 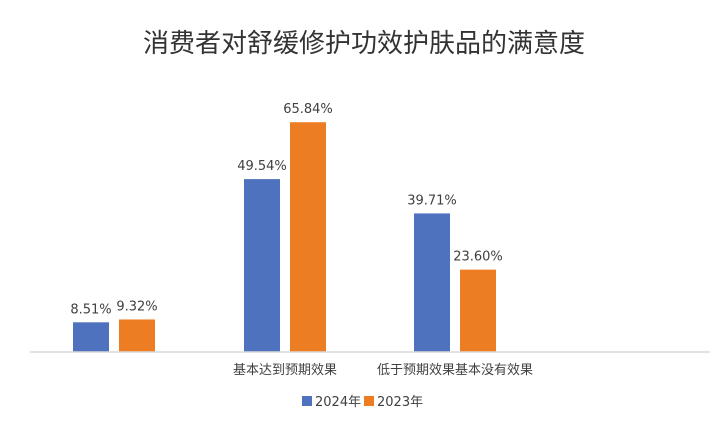 What do you see at coordinates (262, 166) in the screenshot?
I see `data-label: 49.54%` at bounding box center [262, 166].